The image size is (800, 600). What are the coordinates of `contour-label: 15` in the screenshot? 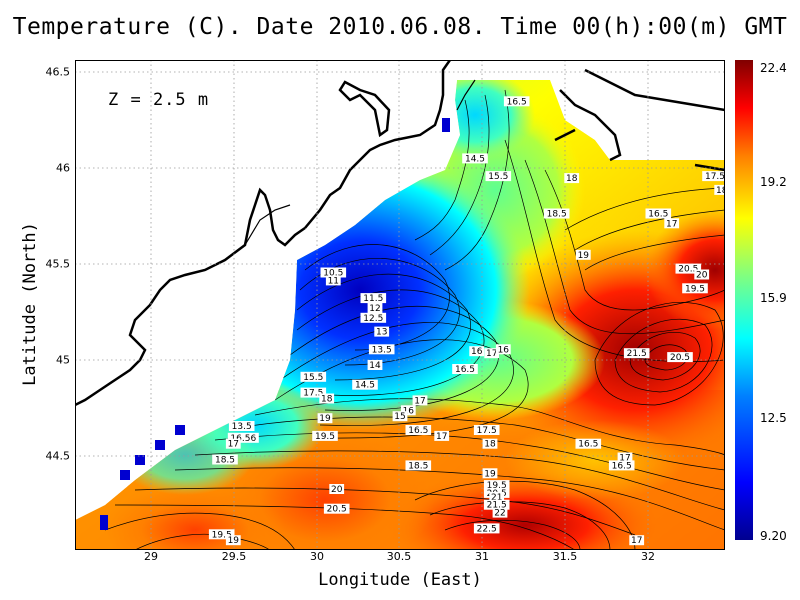 It's located at (400, 416).